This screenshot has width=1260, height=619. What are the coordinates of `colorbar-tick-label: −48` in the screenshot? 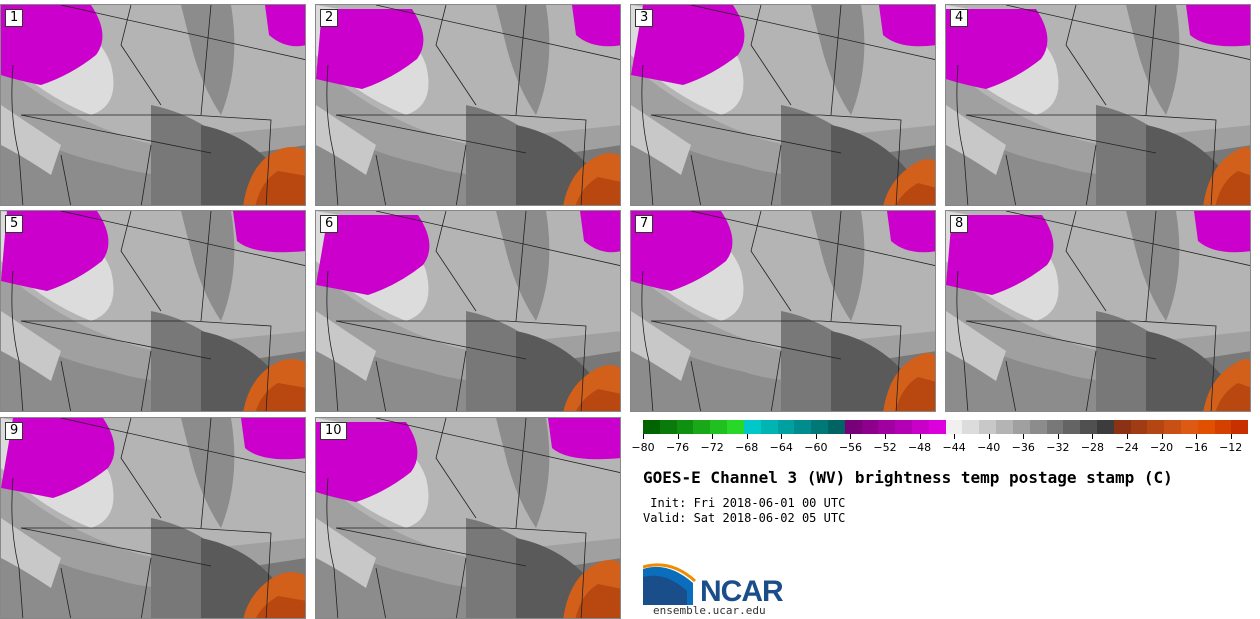 It's located at (919, 447).